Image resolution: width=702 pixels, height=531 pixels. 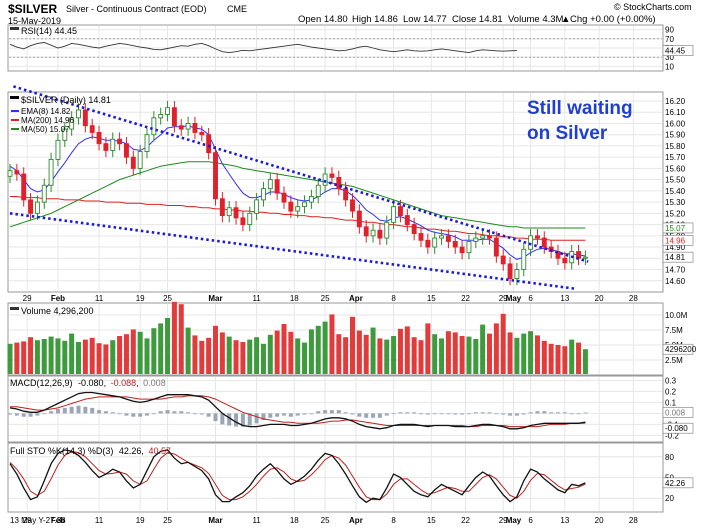 What do you see at coordinates (681, 349) in the screenshot?
I see `volume-last-tag: 4296200` at bounding box center [681, 349].